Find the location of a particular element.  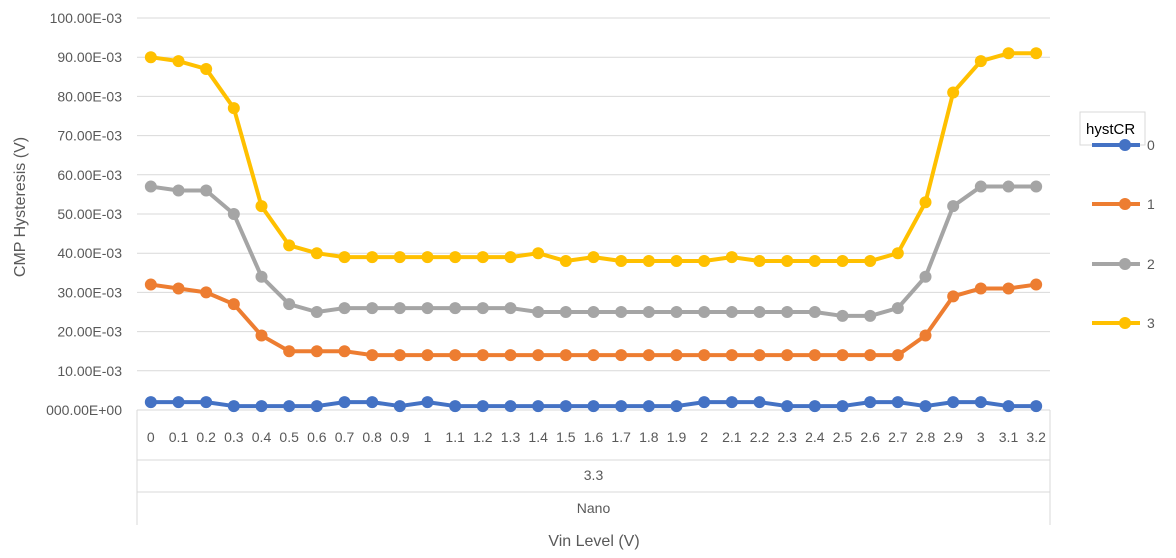

x-tick-label: 1.5 is located at coordinates (566, 437).